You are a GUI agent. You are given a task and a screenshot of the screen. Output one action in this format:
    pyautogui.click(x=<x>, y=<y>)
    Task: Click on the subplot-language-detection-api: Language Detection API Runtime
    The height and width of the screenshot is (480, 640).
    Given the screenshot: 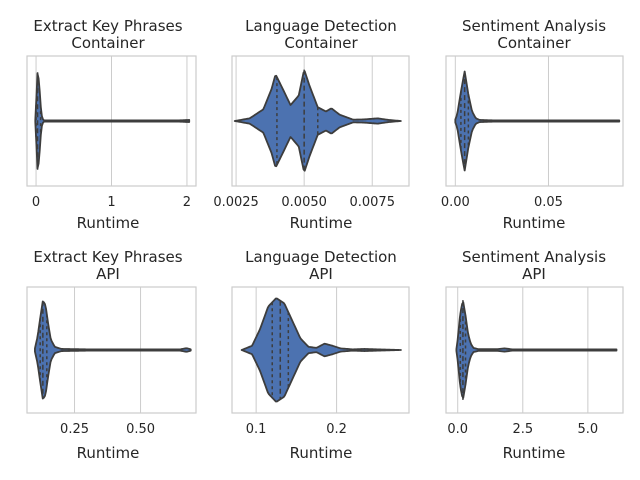 What is the action you would take?
    pyautogui.click(x=321, y=355)
    